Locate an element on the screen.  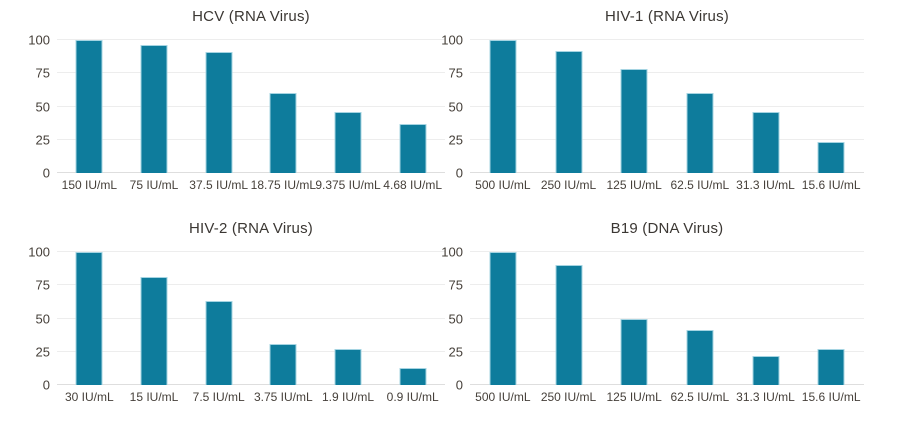
x-axis-category-label: 3.75 IU/mL is located at coordinates (283, 397).